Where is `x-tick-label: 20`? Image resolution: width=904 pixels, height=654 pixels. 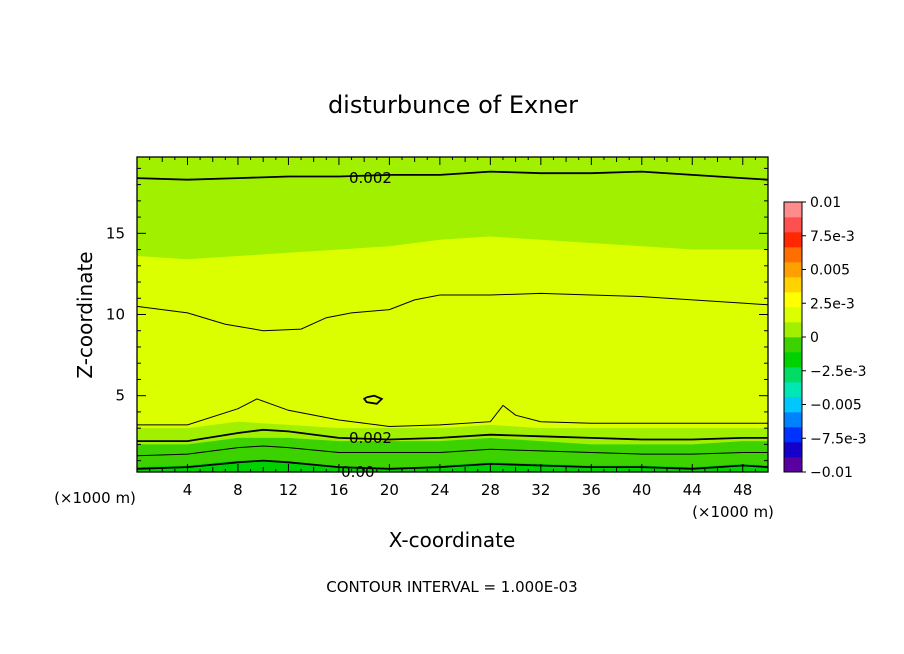
x-tick-label: 20 is located at coordinates (389, 490).